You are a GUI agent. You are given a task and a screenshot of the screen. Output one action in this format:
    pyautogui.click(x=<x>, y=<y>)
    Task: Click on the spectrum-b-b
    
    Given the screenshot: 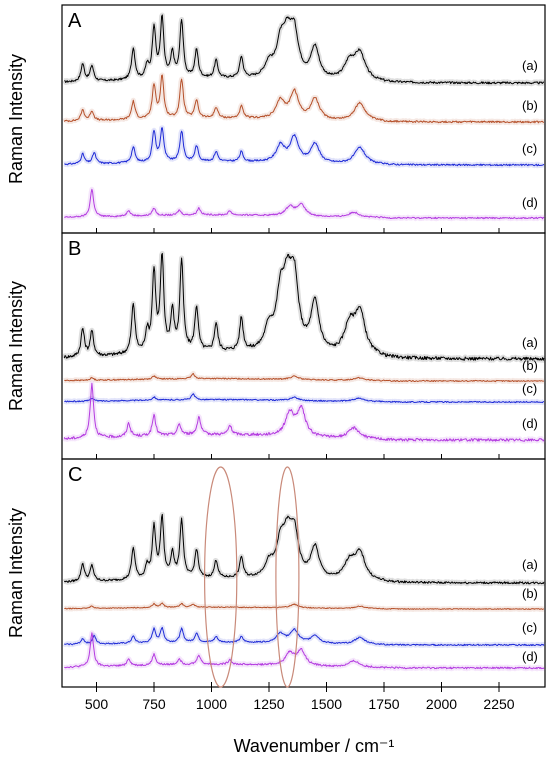 What is the action you would take?
    pyautogui.click(x=304, y=377)
    